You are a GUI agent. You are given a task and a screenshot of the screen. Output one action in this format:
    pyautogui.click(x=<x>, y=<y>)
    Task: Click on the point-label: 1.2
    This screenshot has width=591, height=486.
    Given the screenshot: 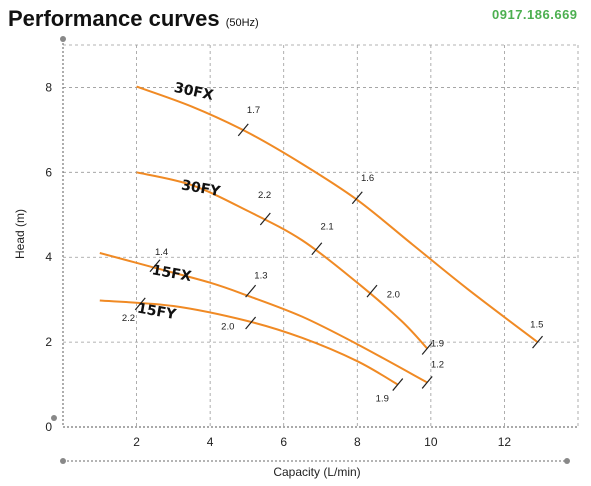 What is the action you would take?
    pyautogui.click(x=437, y=365)
    